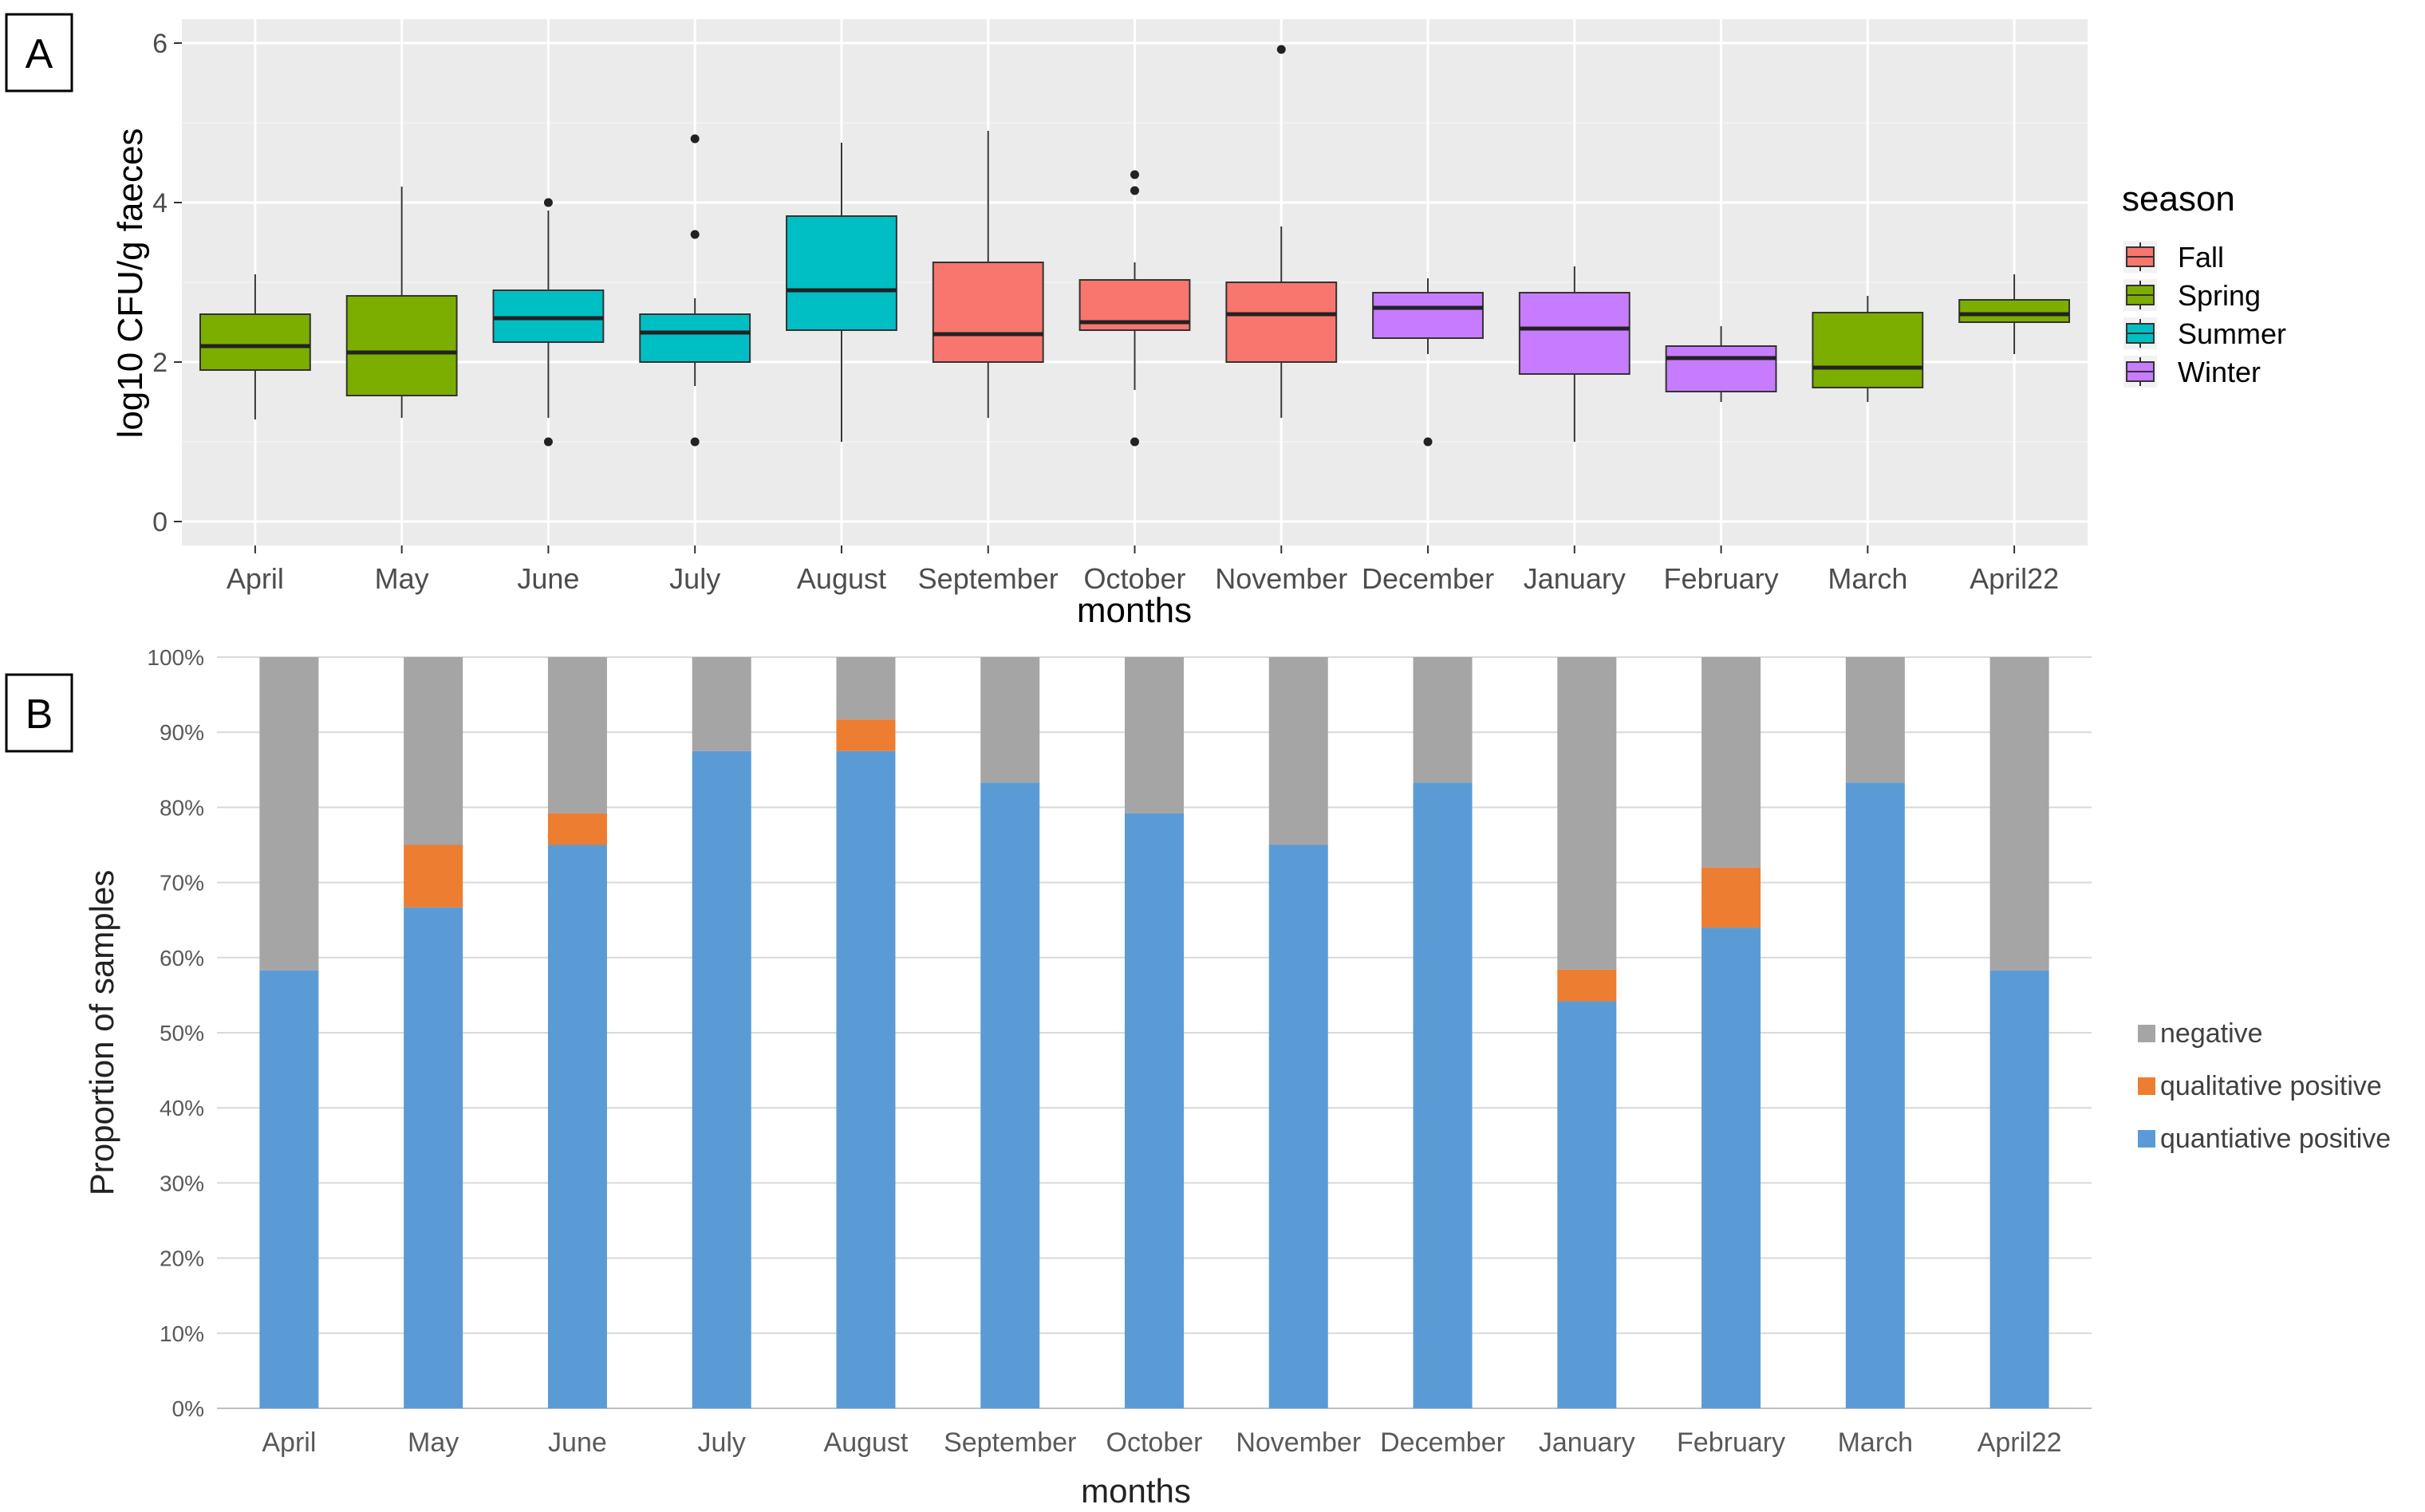  I want to click on legend-label: Spring, so click(2219, 295).